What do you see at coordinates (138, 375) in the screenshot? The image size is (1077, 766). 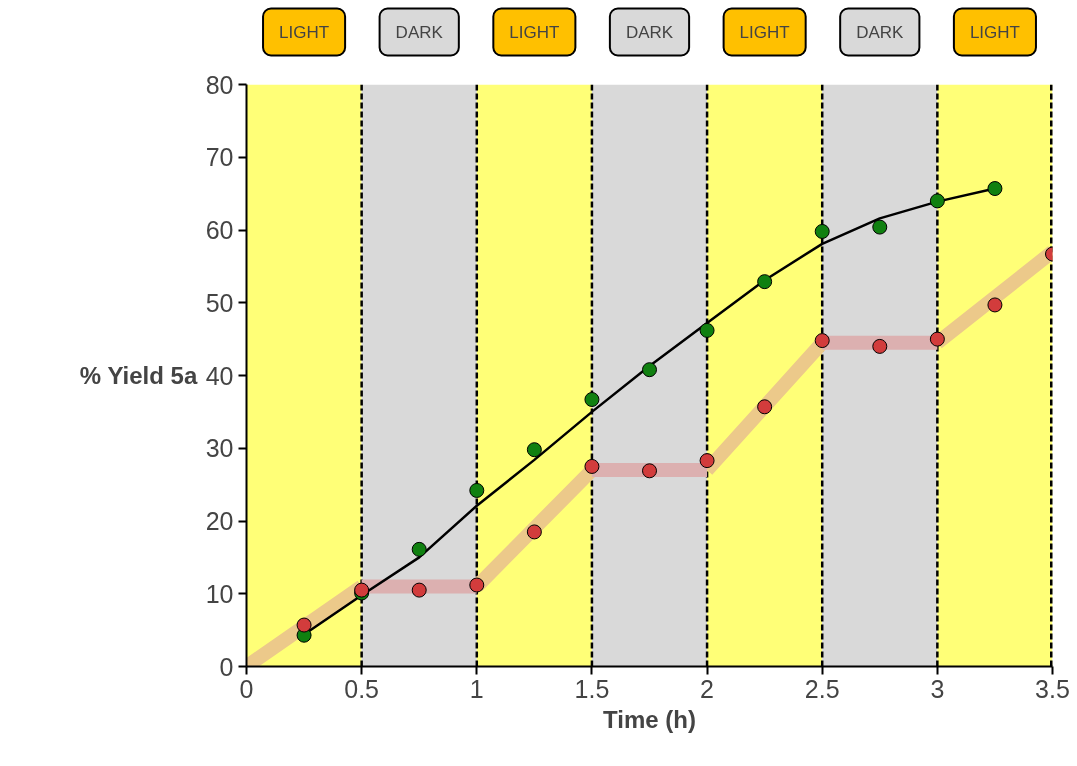 I see `y-axis-title: % Yield 5a` at bounding box center [138, 375].